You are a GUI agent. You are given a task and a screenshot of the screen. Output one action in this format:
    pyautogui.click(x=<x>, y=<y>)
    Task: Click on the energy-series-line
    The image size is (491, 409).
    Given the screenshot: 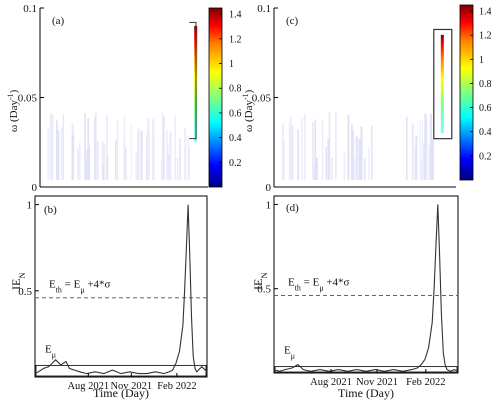 What is the action you would take?
    pyautogui.click(x=121, y=289)
    